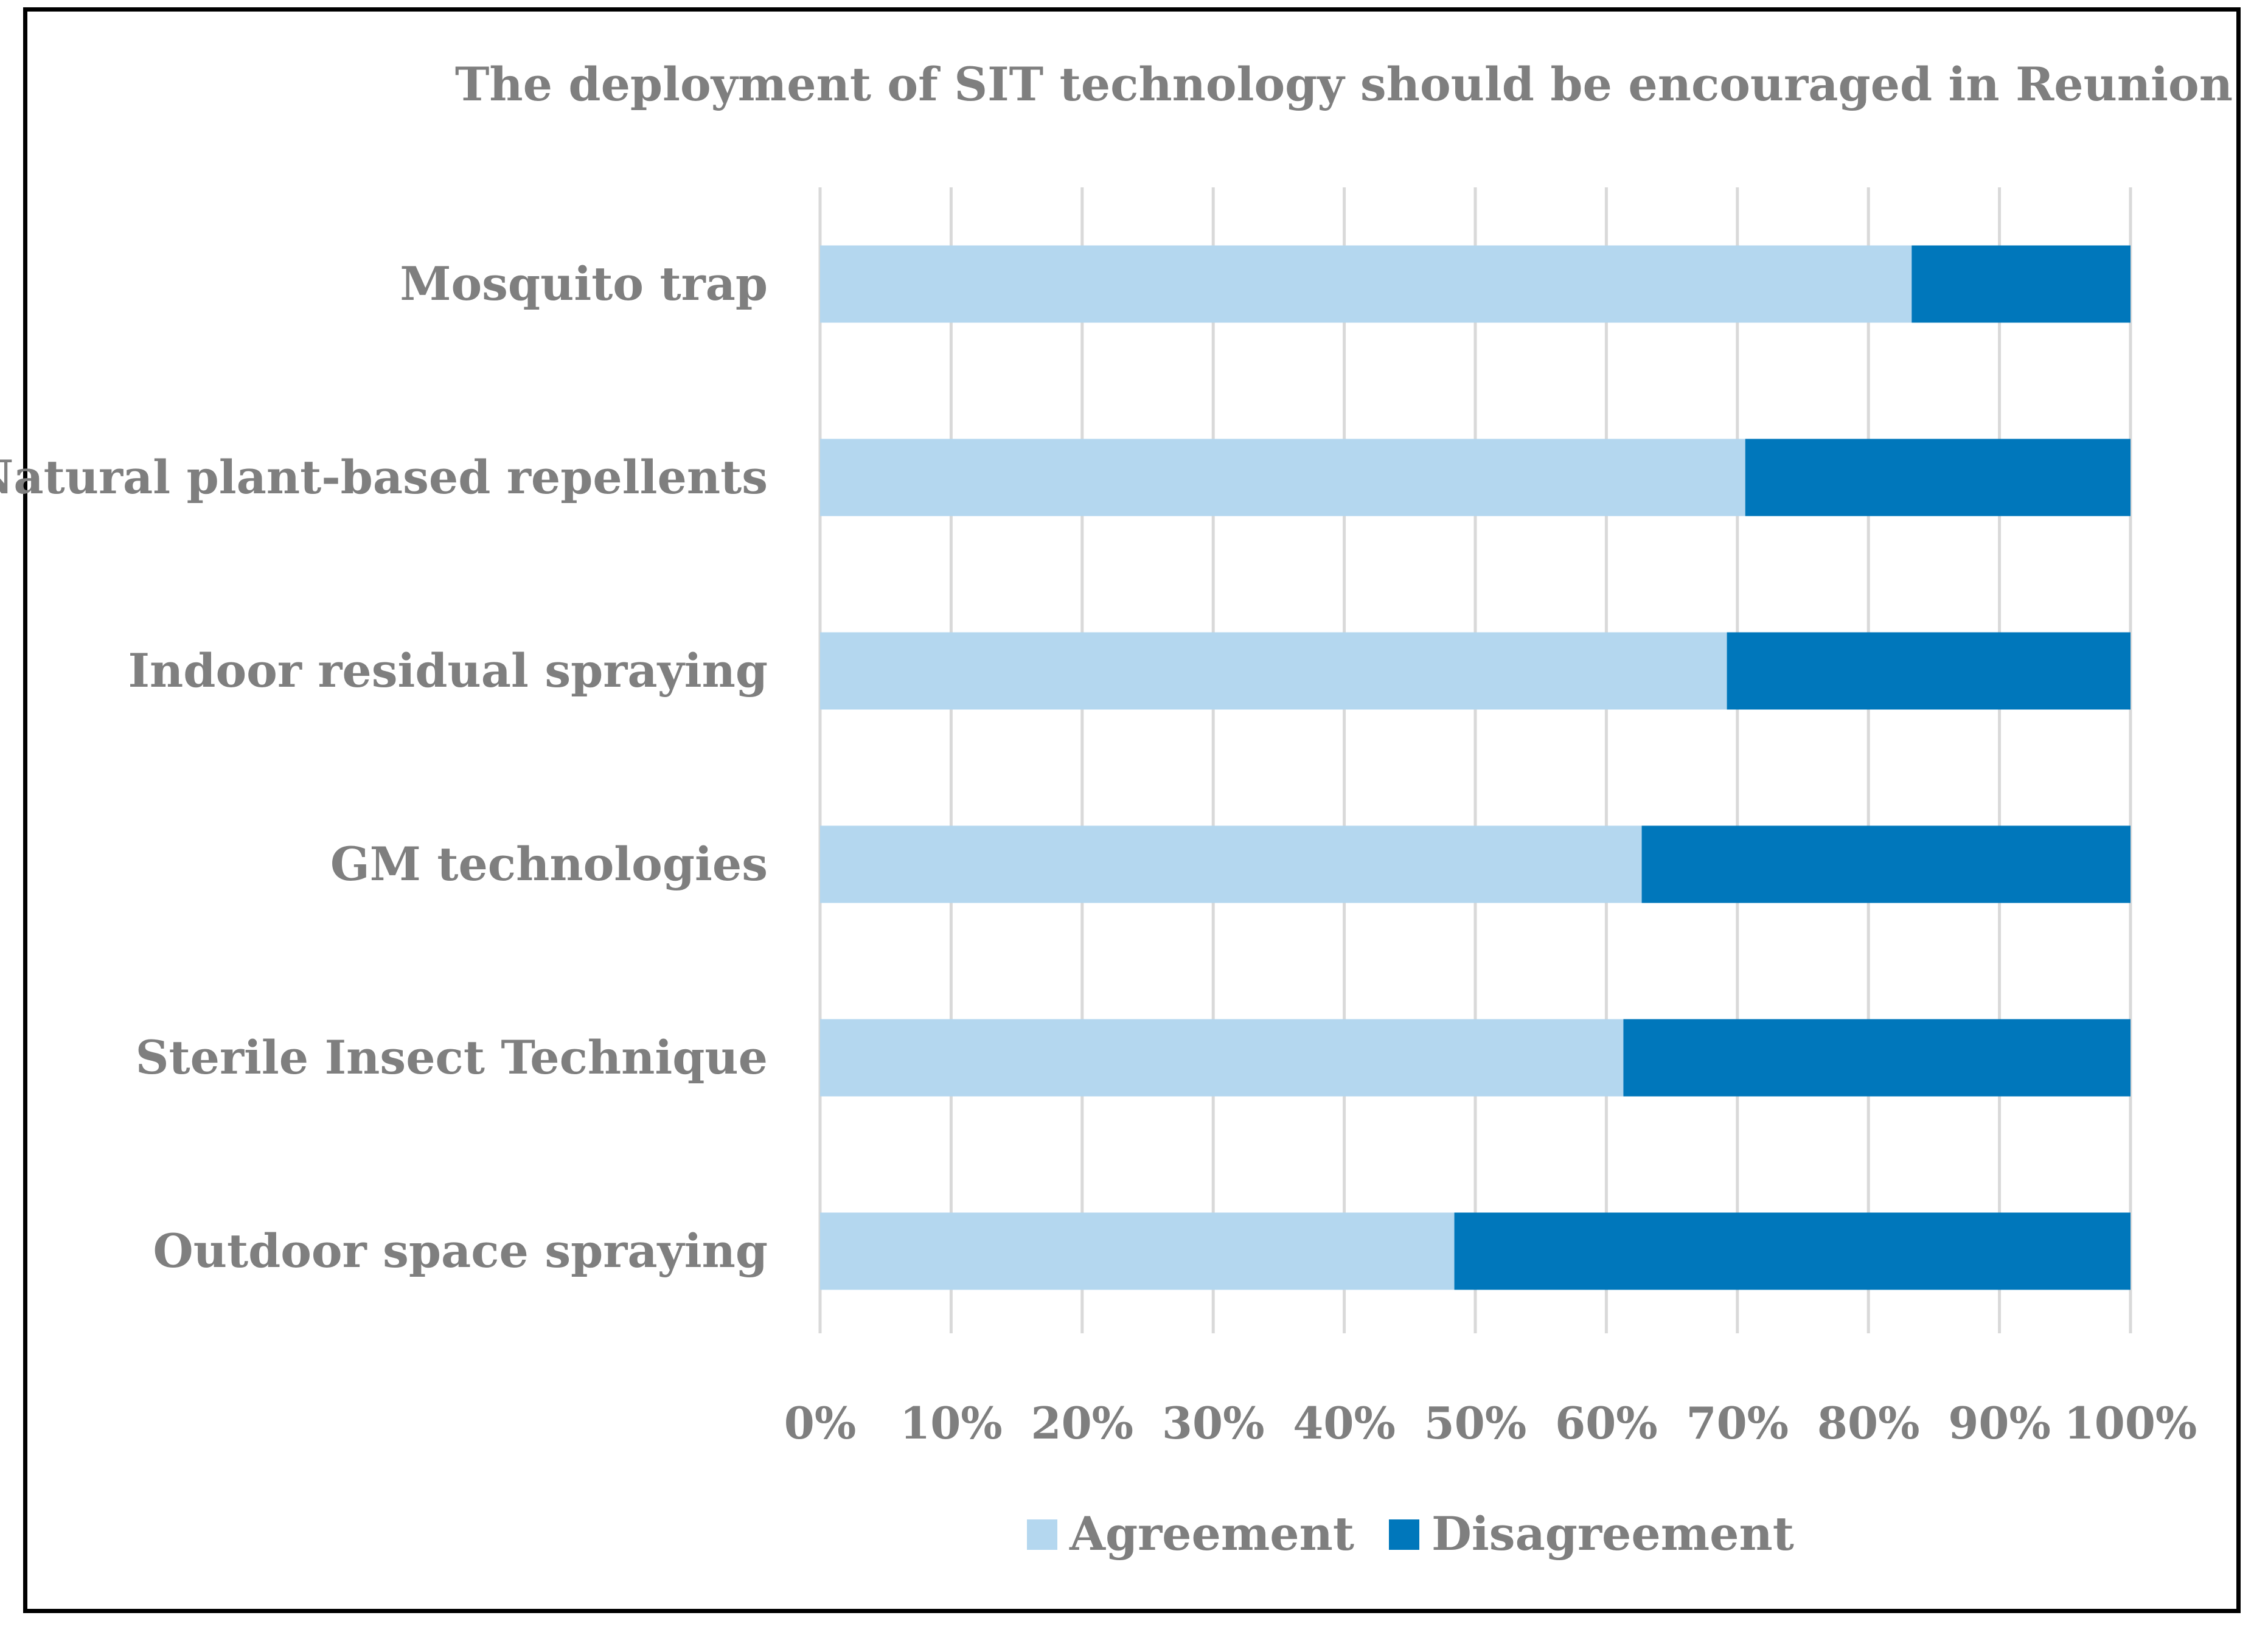 This screenshot has width=2268, height=1635. What do you see at coordinates (448, 671) in the screenshot?
I see `category-label: Indoor residual spraying` at bounding box center [448, 671].